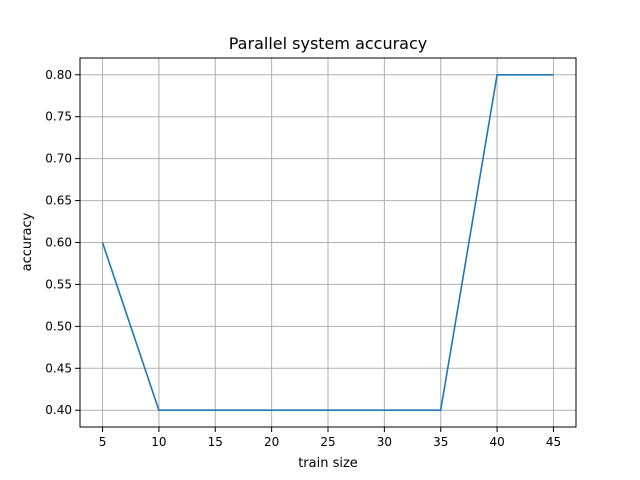 The width and height of the screenshot is (640, 480). I want to click on x-tick-label: 30, so click(384, 442).